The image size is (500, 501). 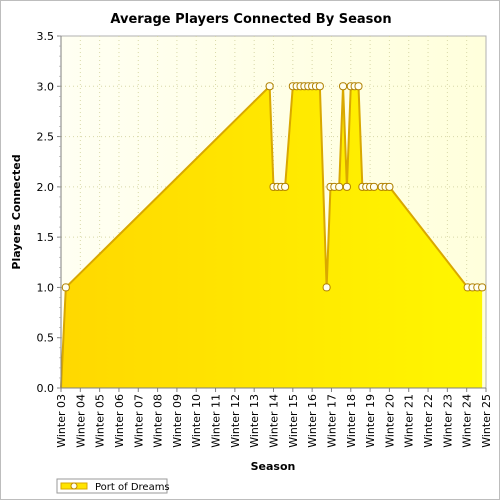 I want to click on y-tick-label-0: 0.0, so click(x=46, y=388).